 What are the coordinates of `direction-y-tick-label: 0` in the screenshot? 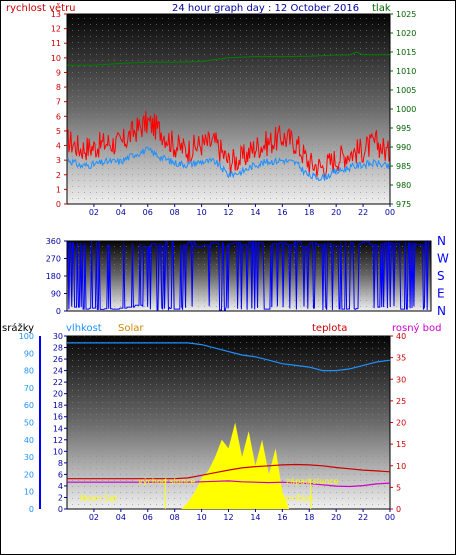 It's located at (58, 311).